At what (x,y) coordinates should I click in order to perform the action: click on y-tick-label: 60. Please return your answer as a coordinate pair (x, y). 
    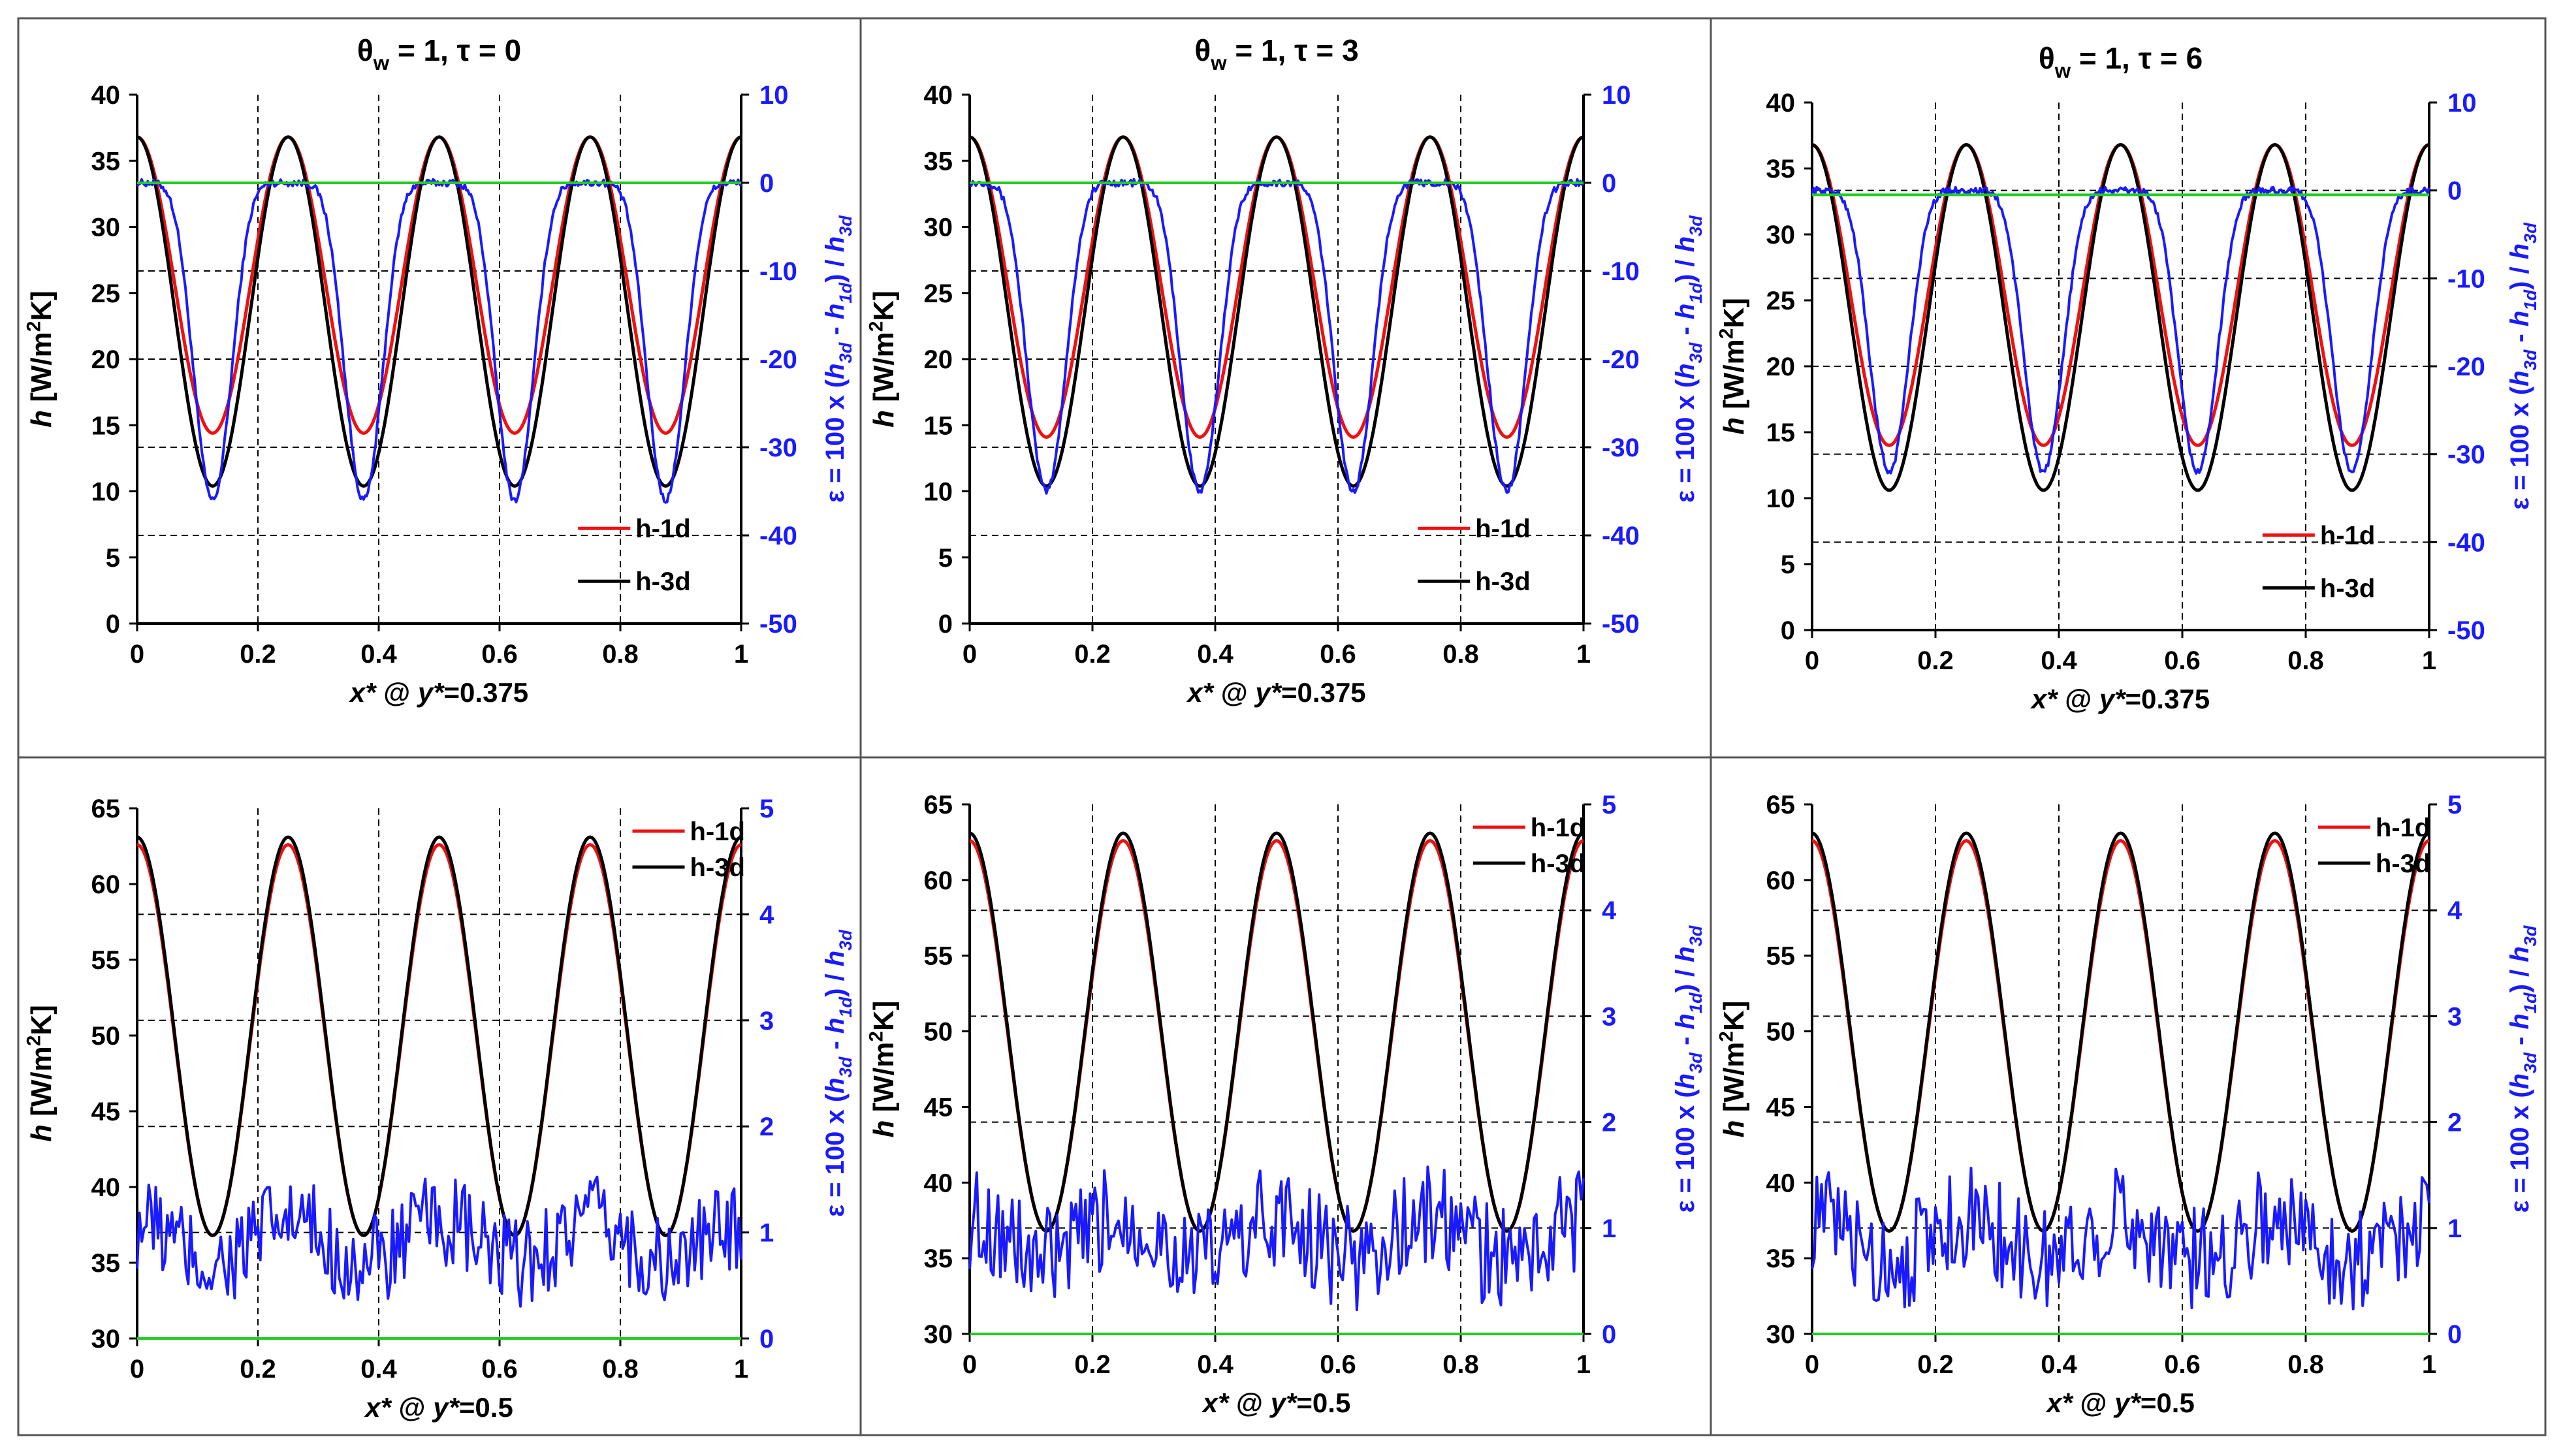
    Looking at the image, I should click on (1781, 881).